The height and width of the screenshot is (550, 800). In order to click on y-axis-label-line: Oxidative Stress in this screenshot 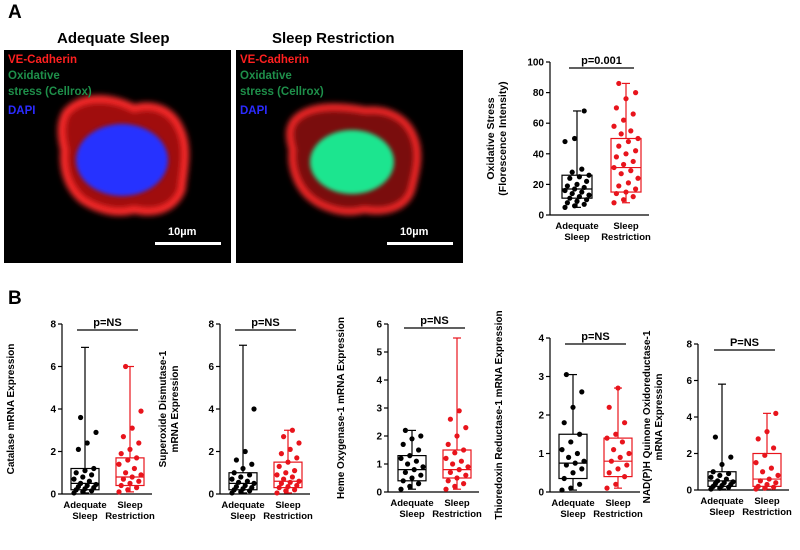, I will do `click(491, 138)`.